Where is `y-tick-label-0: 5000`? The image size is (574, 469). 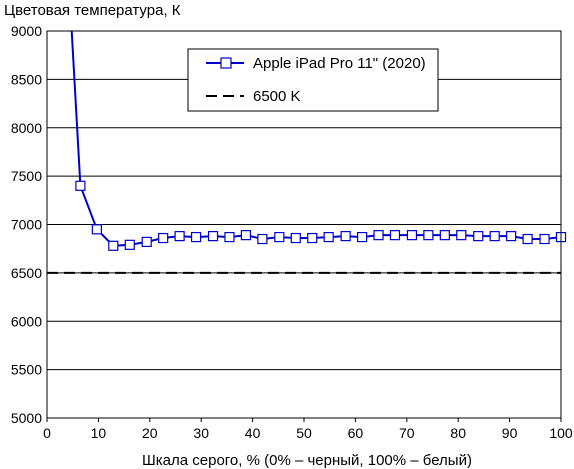 y-tick-label-0: 5000 is located at coordinates (26, 418).